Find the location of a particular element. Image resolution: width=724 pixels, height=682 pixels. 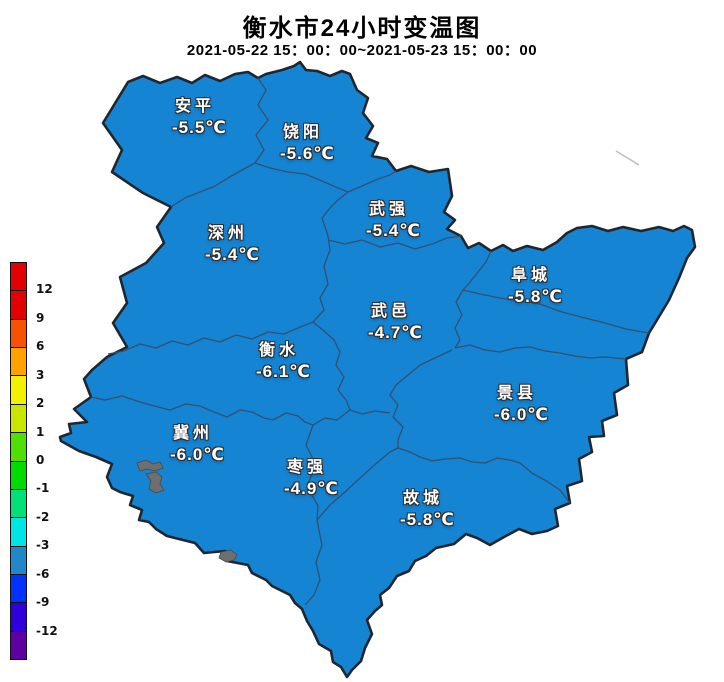

district-name: 枣强 is located at coordinates (307, 467).